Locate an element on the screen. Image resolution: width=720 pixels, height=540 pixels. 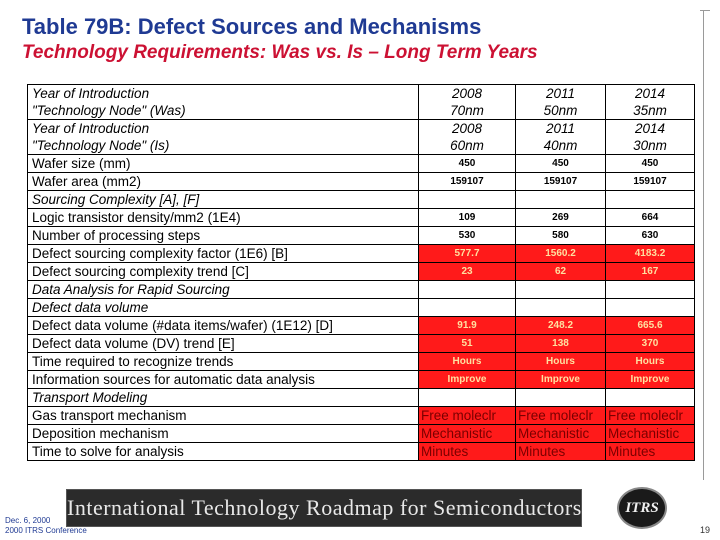
cell-value: 70nm is located at coordinates (467, 111).